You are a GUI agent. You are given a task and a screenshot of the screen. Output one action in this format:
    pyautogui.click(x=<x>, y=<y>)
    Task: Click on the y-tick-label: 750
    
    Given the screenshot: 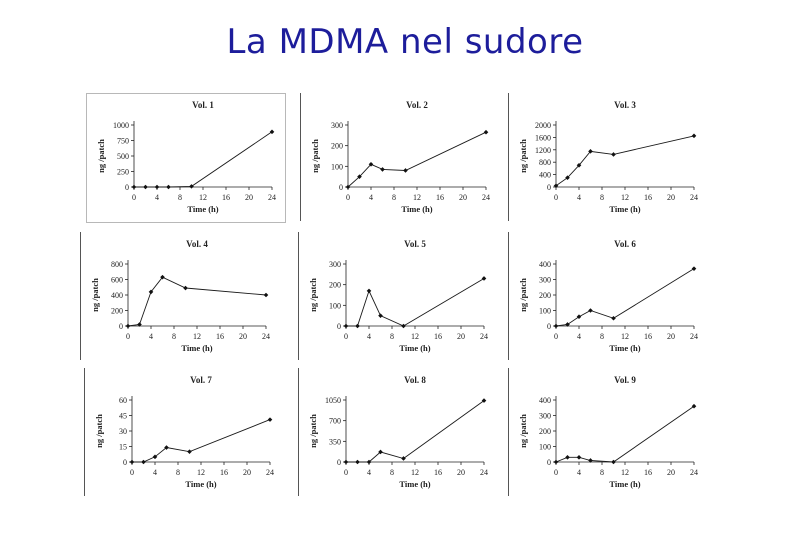 What is the action you would take?
    pyautogui.click(x=123, y=141)
    